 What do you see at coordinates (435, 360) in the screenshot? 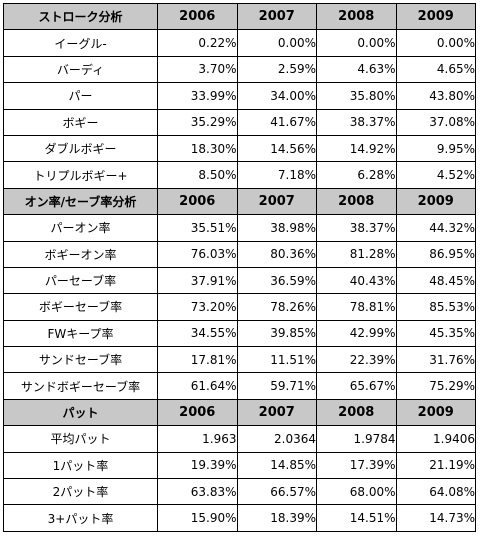
I see `stat-value: 31.76%` at bounding box center [435, 360].